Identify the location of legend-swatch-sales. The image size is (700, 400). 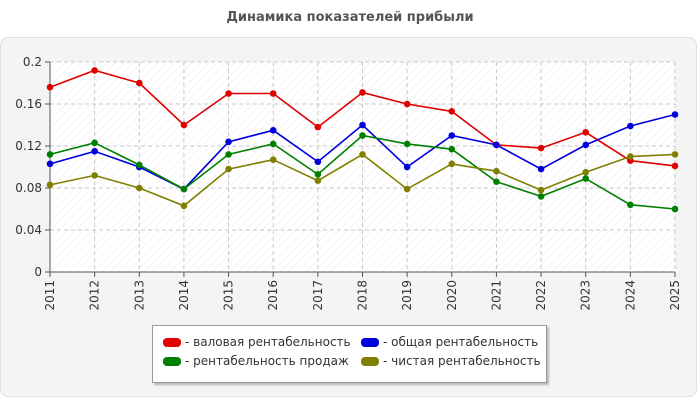
(172, 361).